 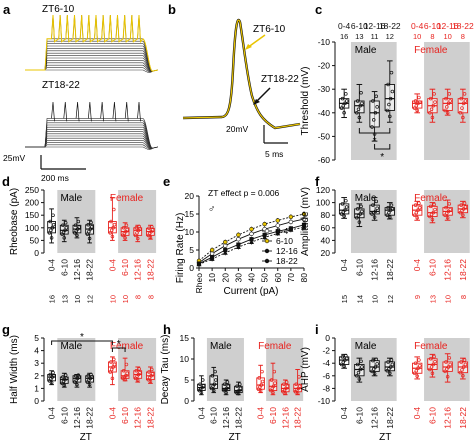 What do you see at coordinates (58, 9) in the screenshot?
I see `trace-label-top: ZT6-10` at bounding box center [58, 9].